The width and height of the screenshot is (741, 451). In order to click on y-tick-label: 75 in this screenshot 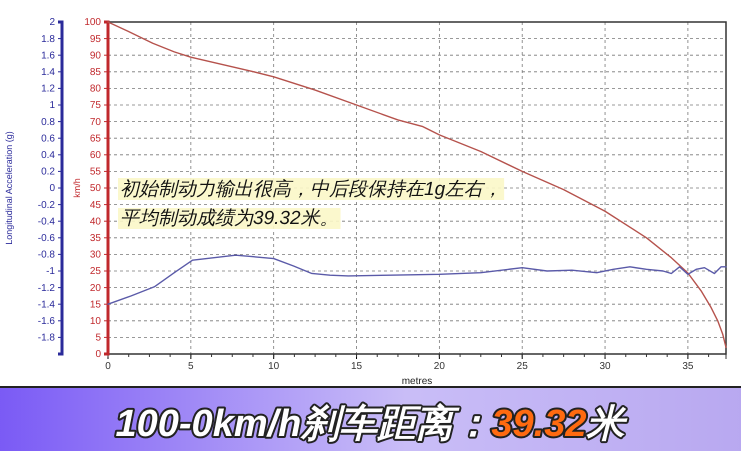, I will do `click(96, 106)`.